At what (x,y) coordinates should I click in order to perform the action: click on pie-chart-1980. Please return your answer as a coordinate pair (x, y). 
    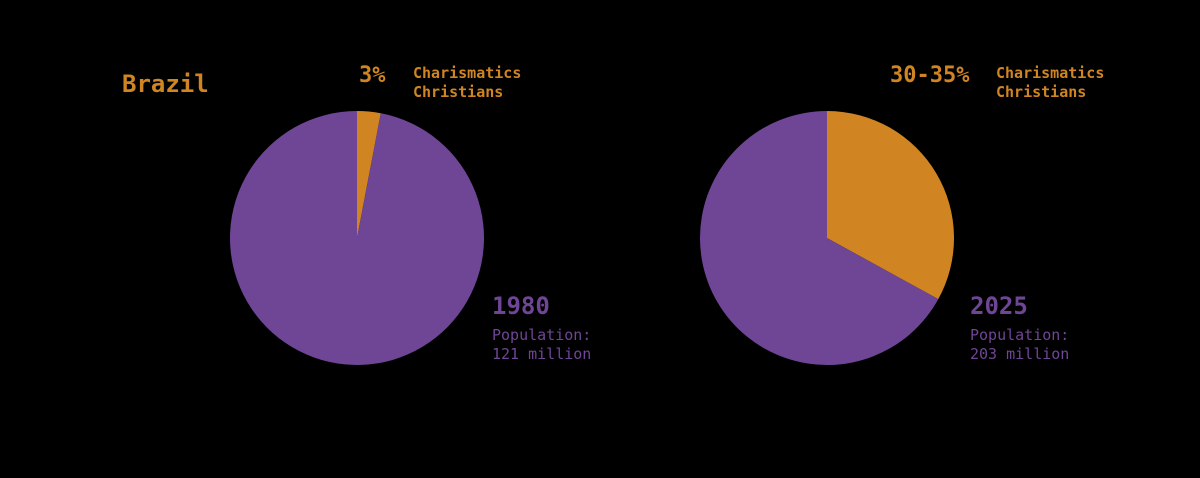
    Looking at the image, I should click on (356, 238).